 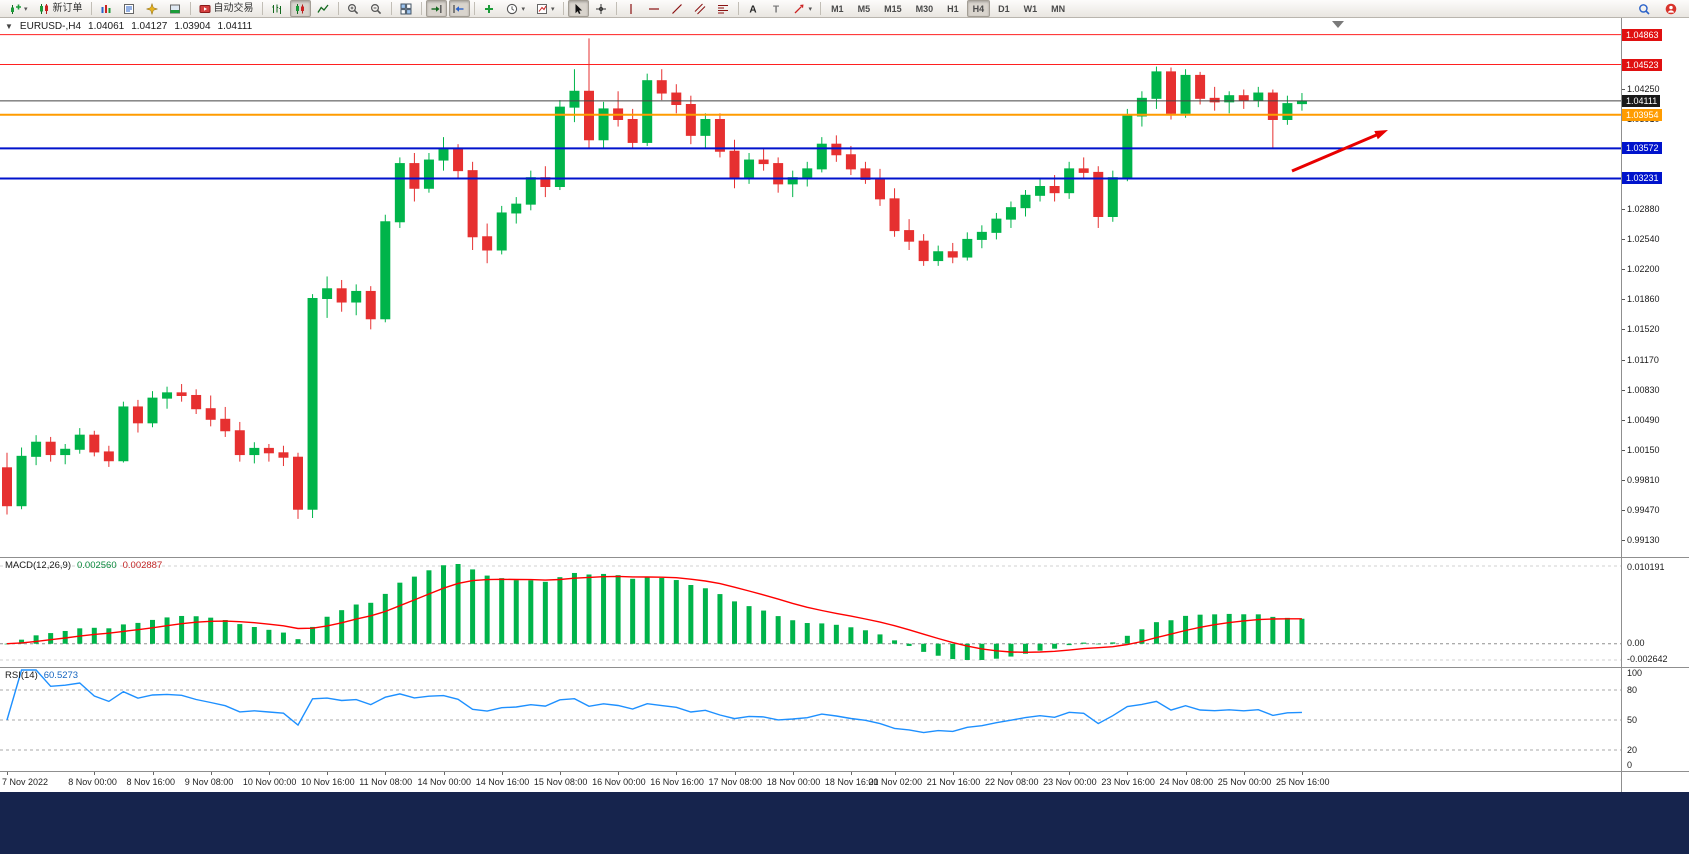 What do you see at coordinates (753, 8) in the screenshot?
I see `text-button: A` at bounding box center [753, 8].